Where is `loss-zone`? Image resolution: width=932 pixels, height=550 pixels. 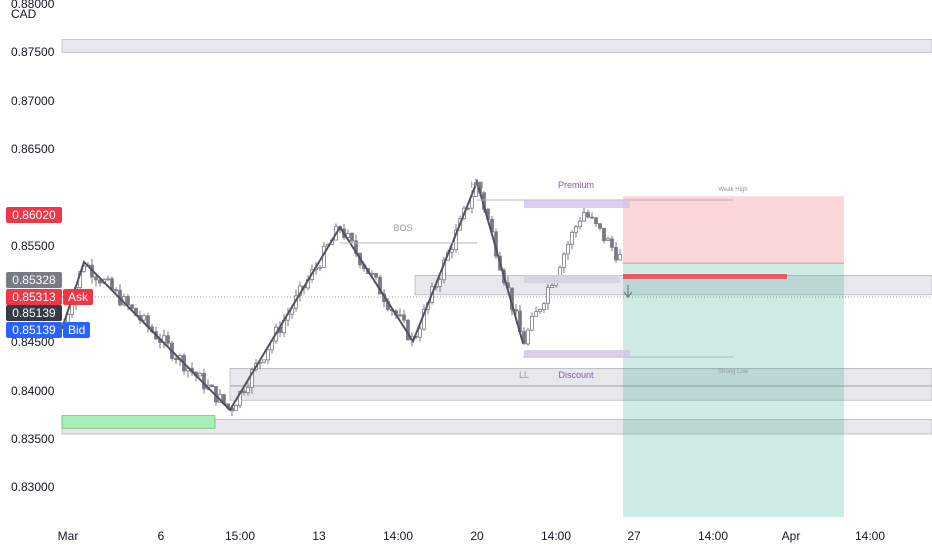 loss-zone is located at coordinates (733, 390).